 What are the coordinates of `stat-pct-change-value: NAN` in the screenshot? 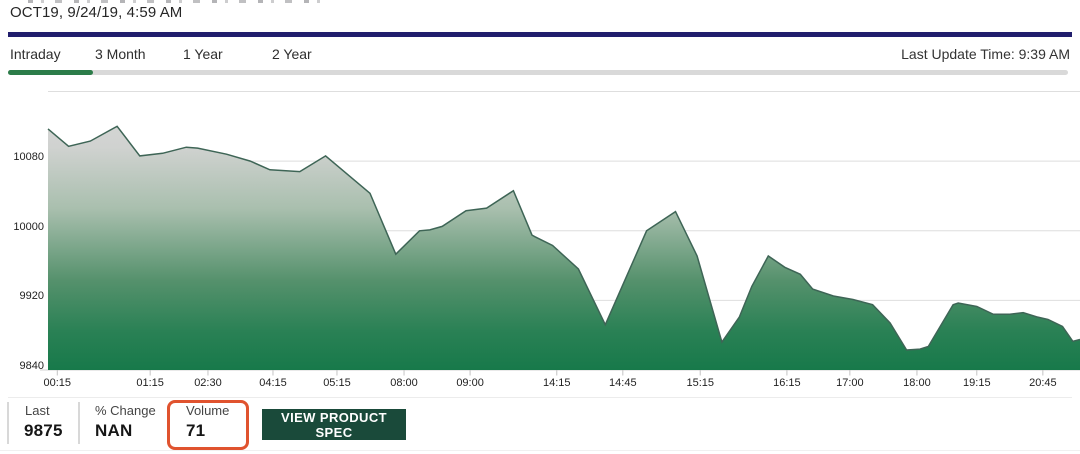 It's located at (114, 430).